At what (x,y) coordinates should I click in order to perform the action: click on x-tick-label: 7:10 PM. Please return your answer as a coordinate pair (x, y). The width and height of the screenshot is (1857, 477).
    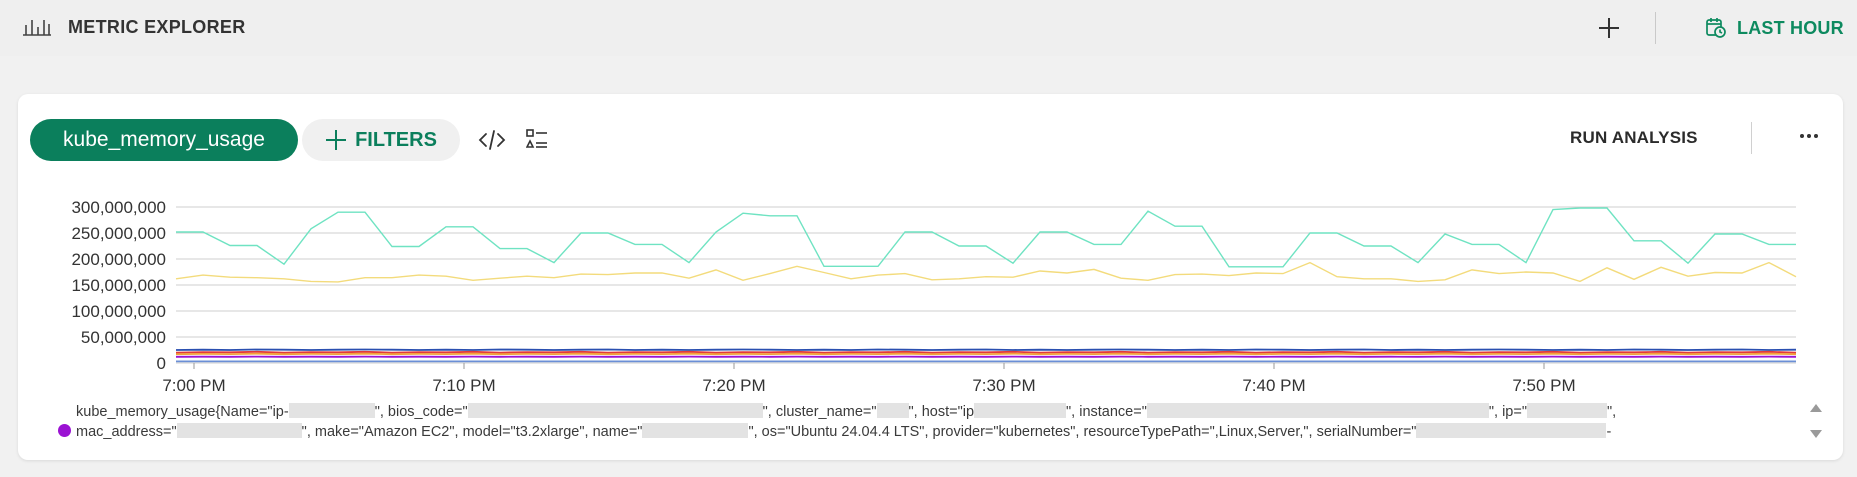
    Looking at the image, I should click on (463, 385).